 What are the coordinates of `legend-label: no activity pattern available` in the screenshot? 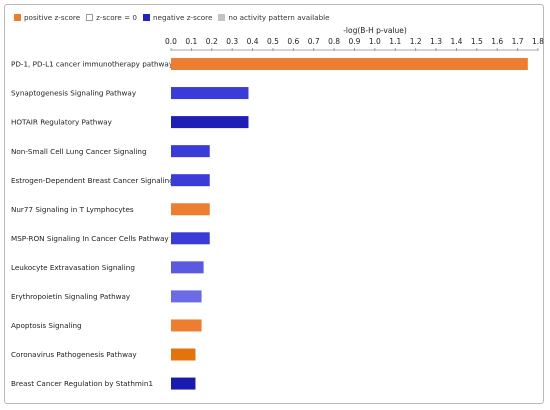 It's located at (279, 17).